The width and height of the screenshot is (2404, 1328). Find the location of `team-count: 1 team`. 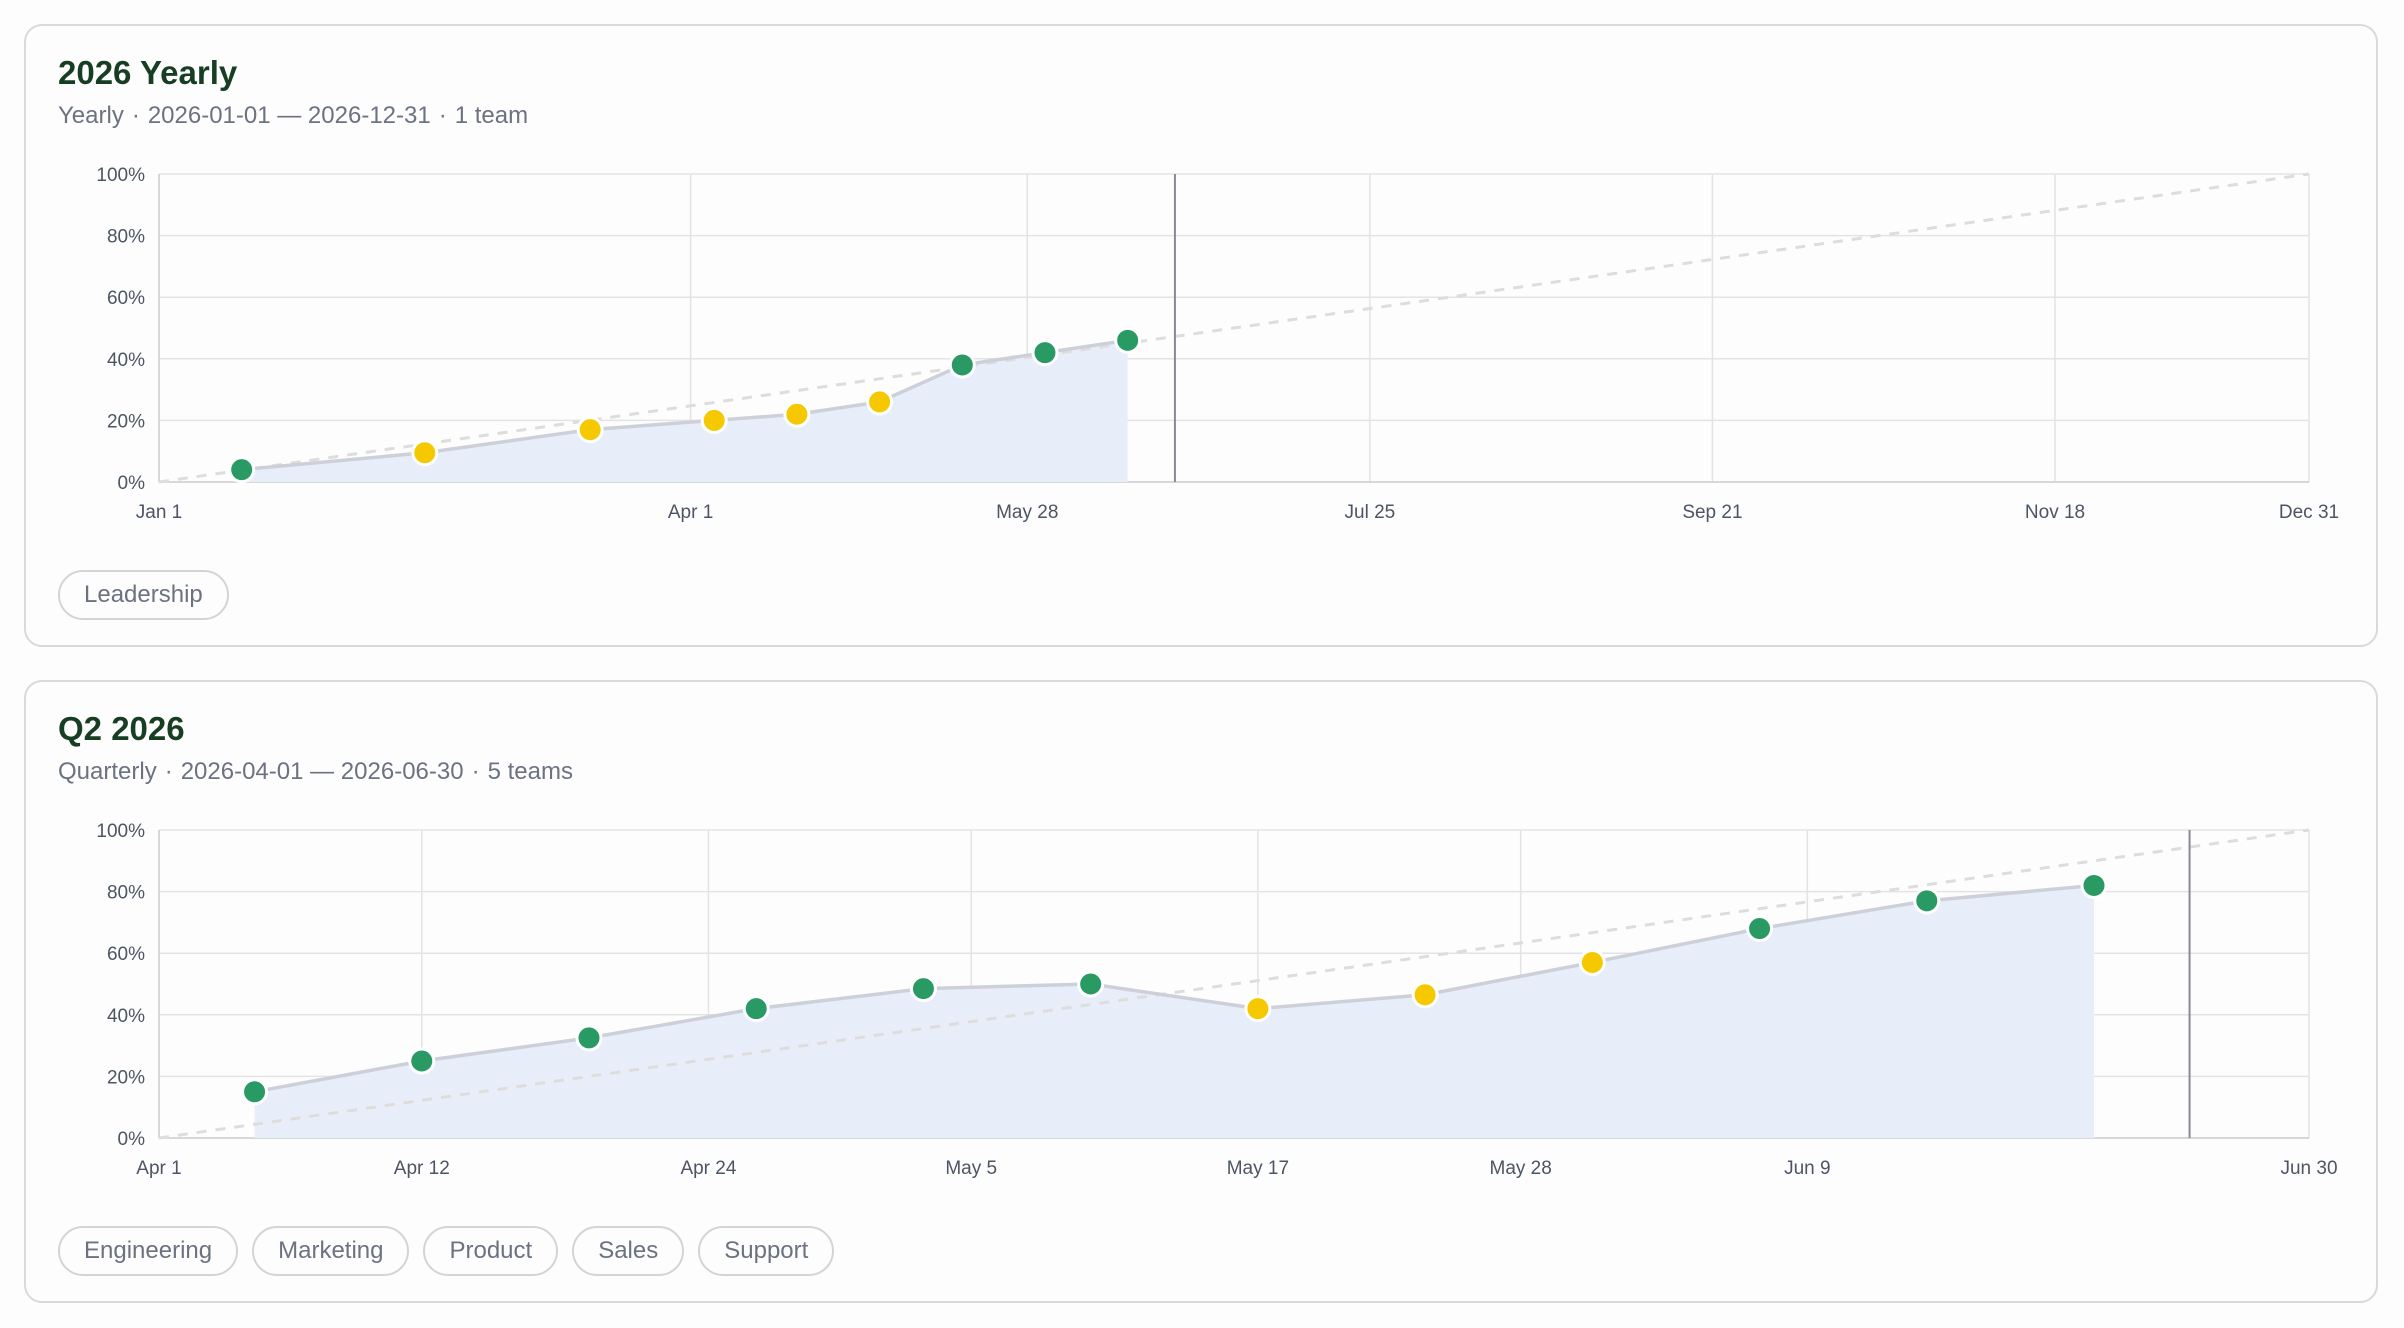

team-count: 1 team is located at coordinates (491, 115).